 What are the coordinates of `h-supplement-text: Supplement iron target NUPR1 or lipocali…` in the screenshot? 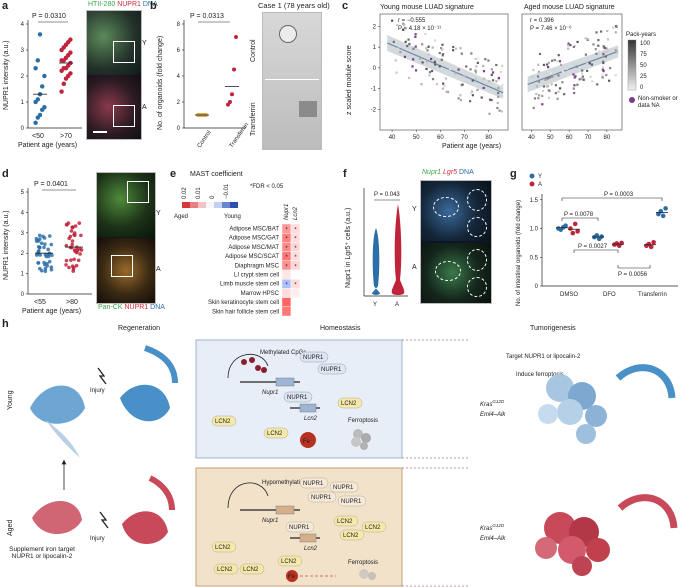 It's located at (42, 553).